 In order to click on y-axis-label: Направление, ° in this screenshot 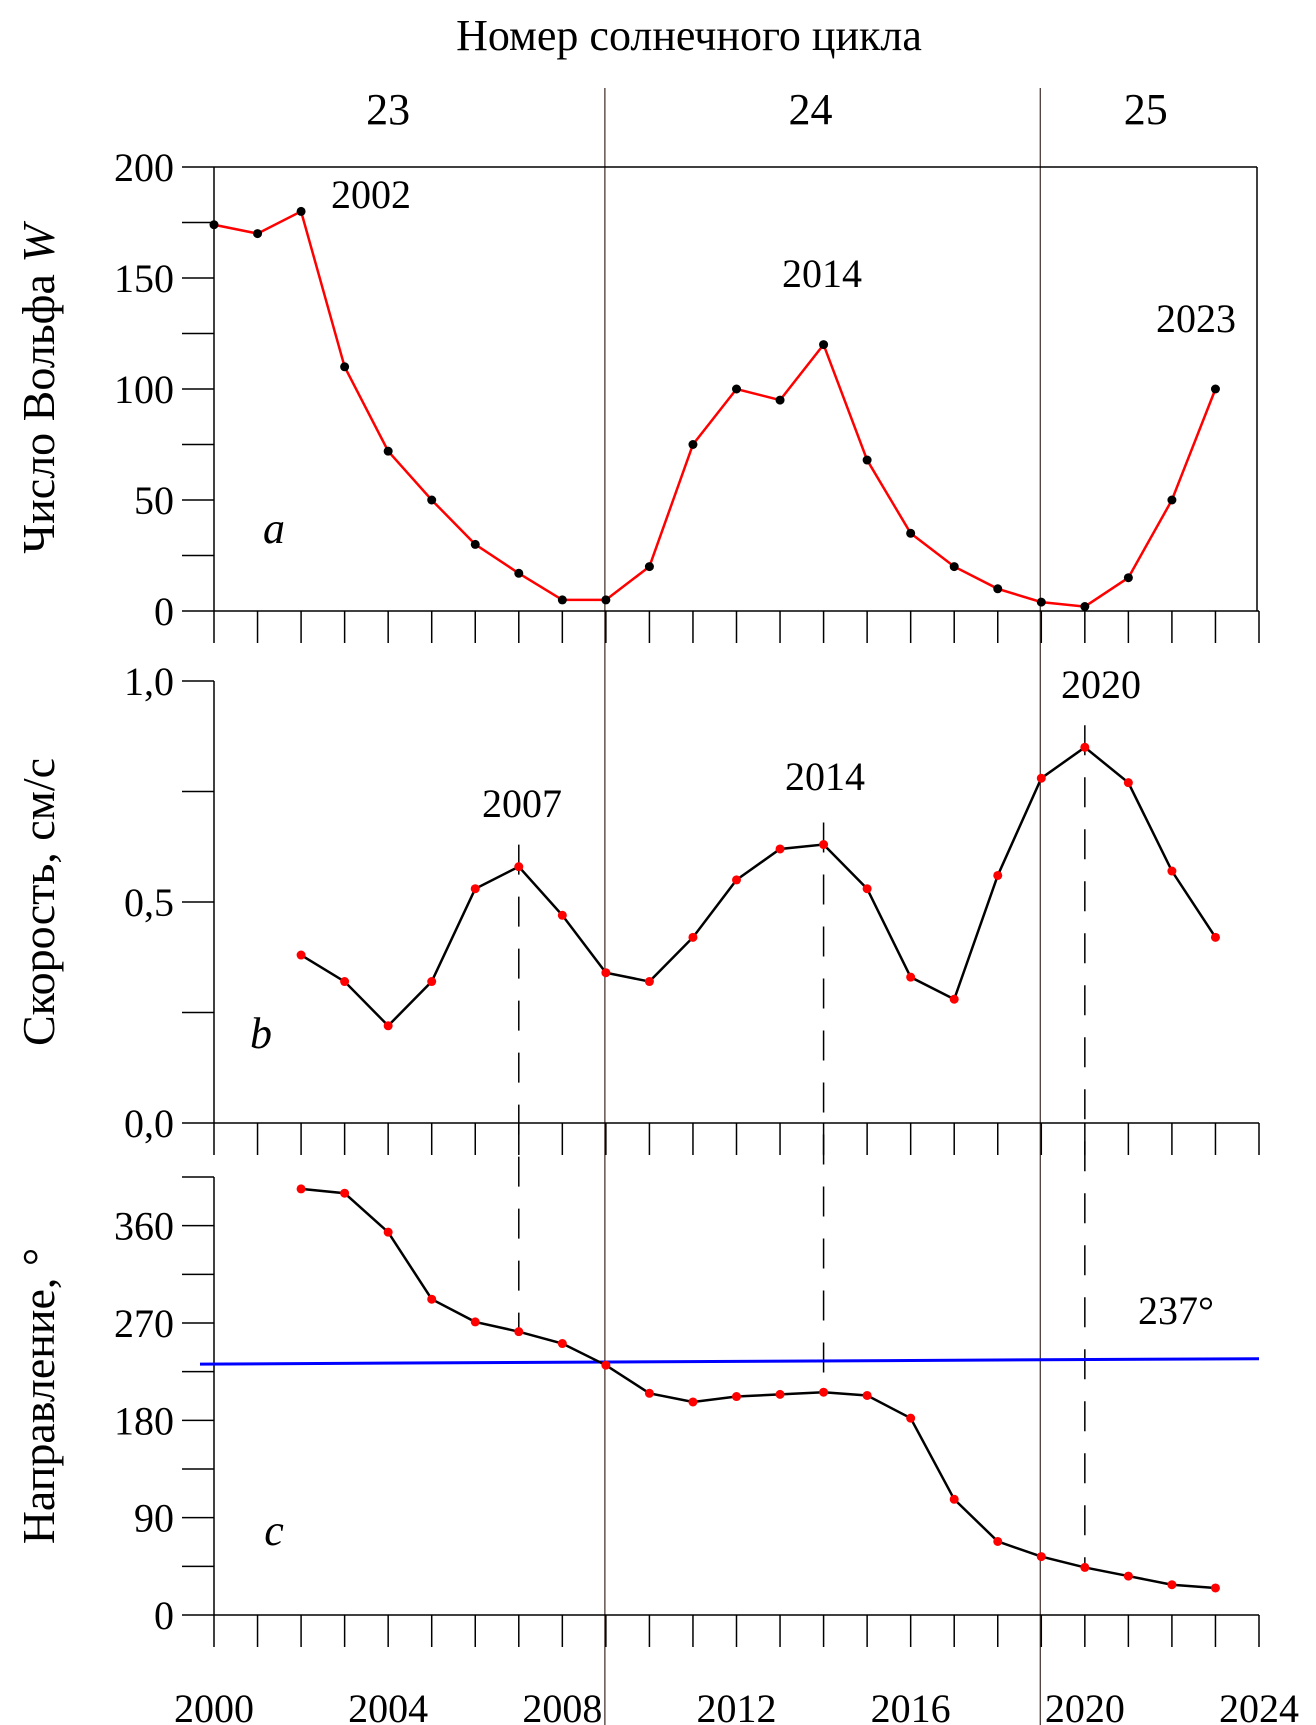, I will do `click(38, 1396)`.